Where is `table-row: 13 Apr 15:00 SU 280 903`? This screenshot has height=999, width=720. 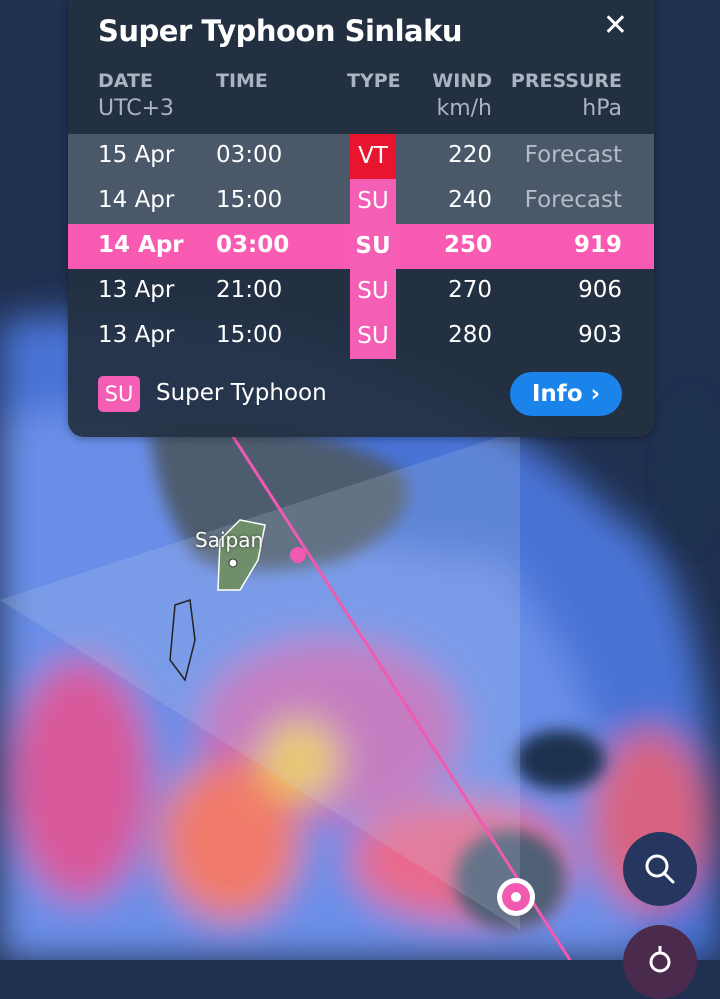
table-row: 13 Apr 15:00 SU 280 903 is located at coordinates (361, 336).